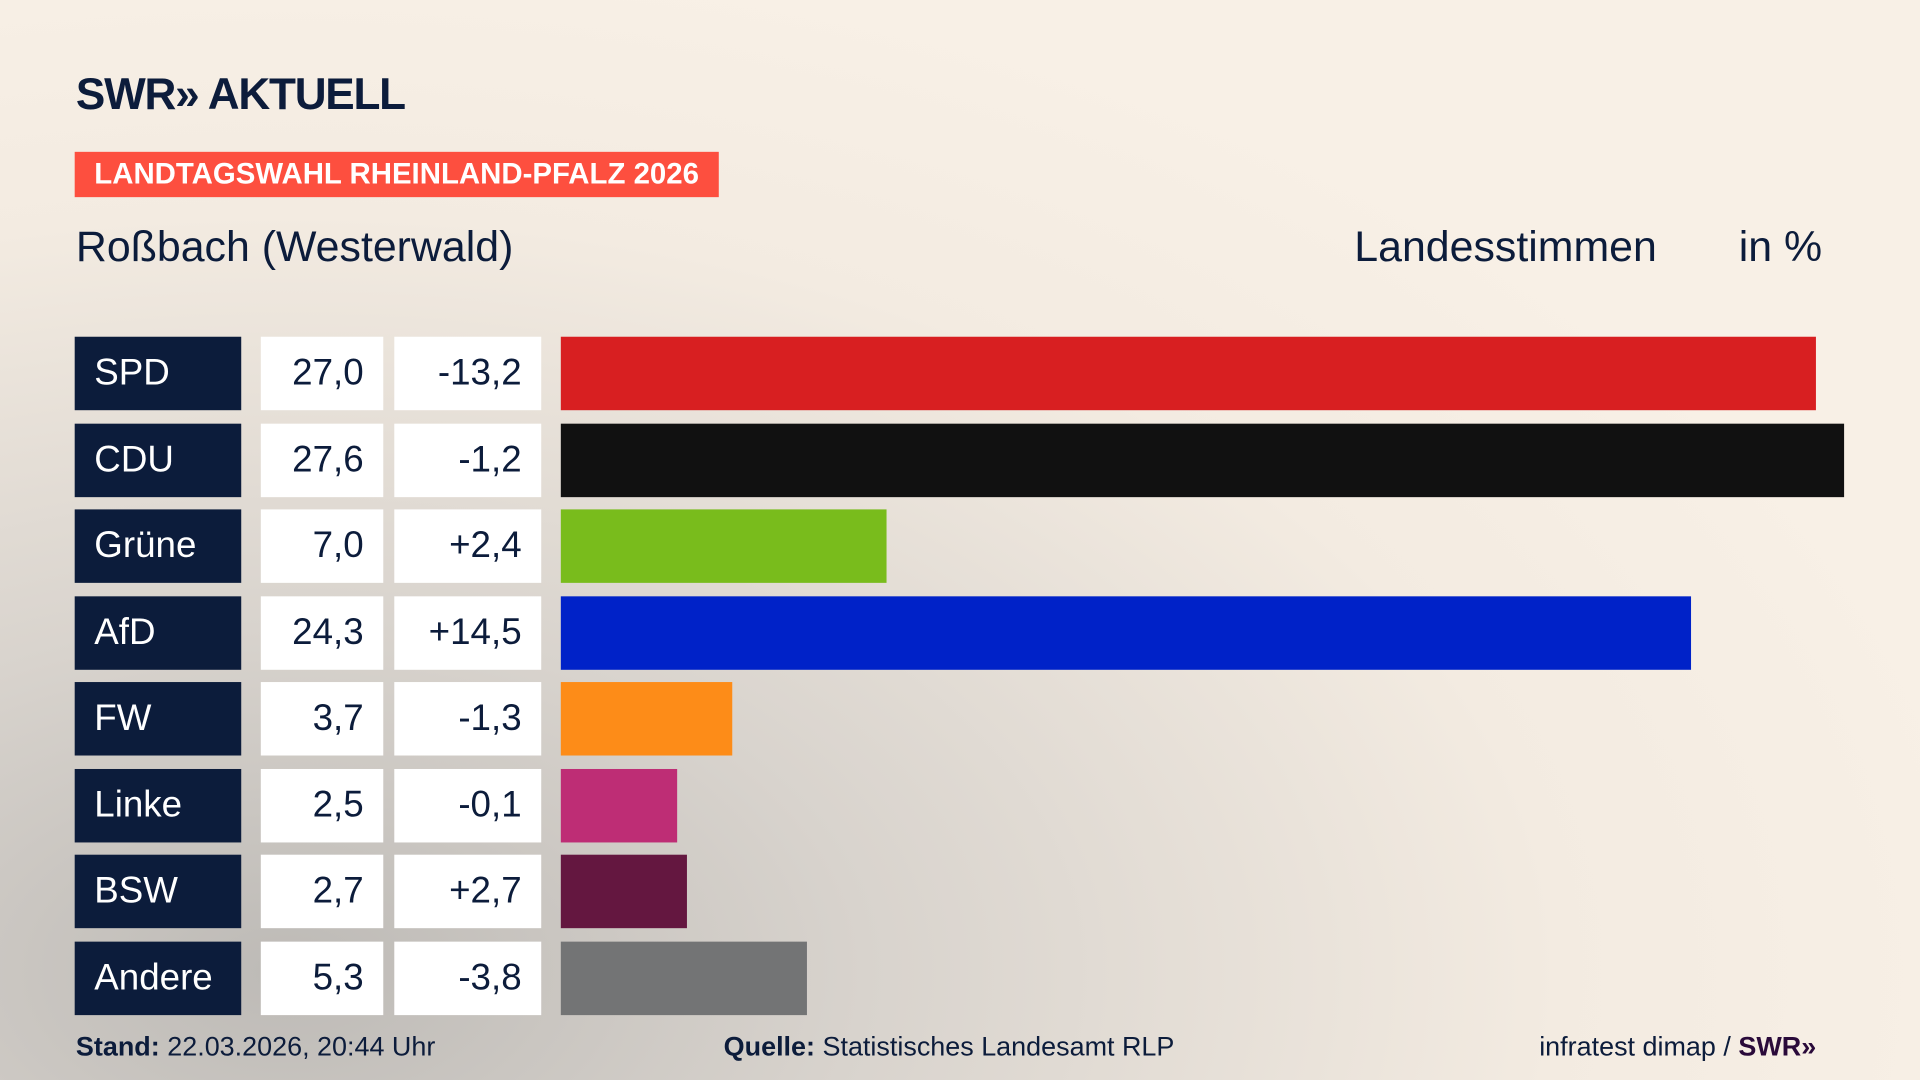 The height and width of the screenshot is (1080, 1920). I want to click on value-label: 2,7, so click(322, 891).